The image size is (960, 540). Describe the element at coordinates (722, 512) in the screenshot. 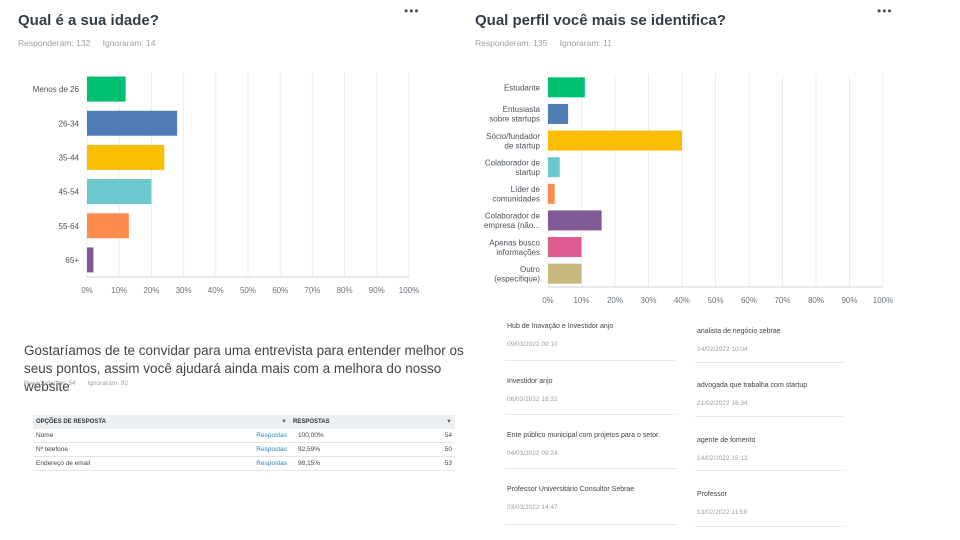

I see `response-date: 13/02/2022 11:59` at that location.